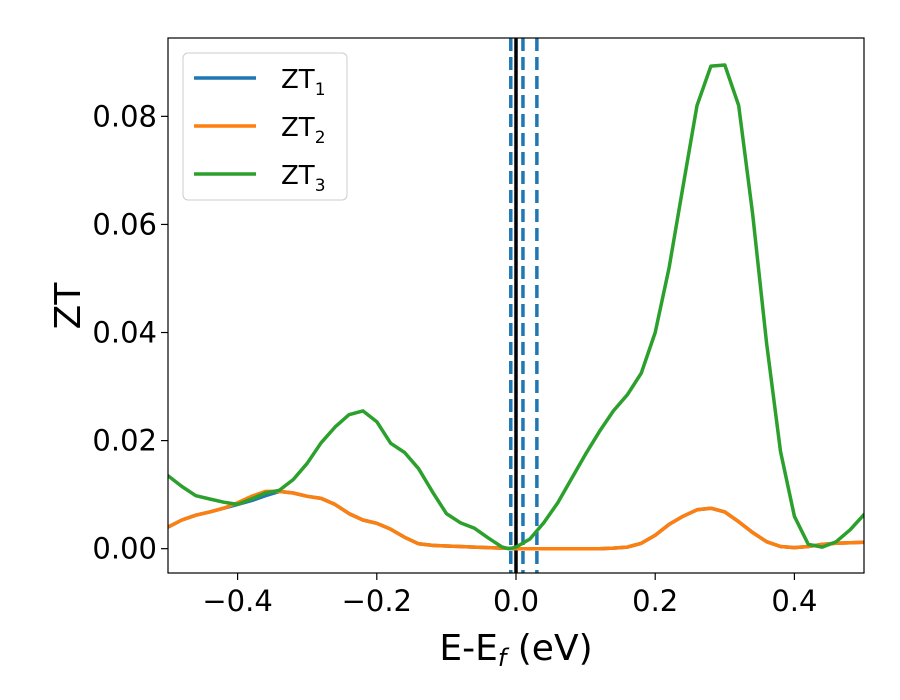  What do you see at coordinates (549, 648) in the screenshot?
I see `x-axis-label-unit: (eV)` at bounding box center [549, 648].